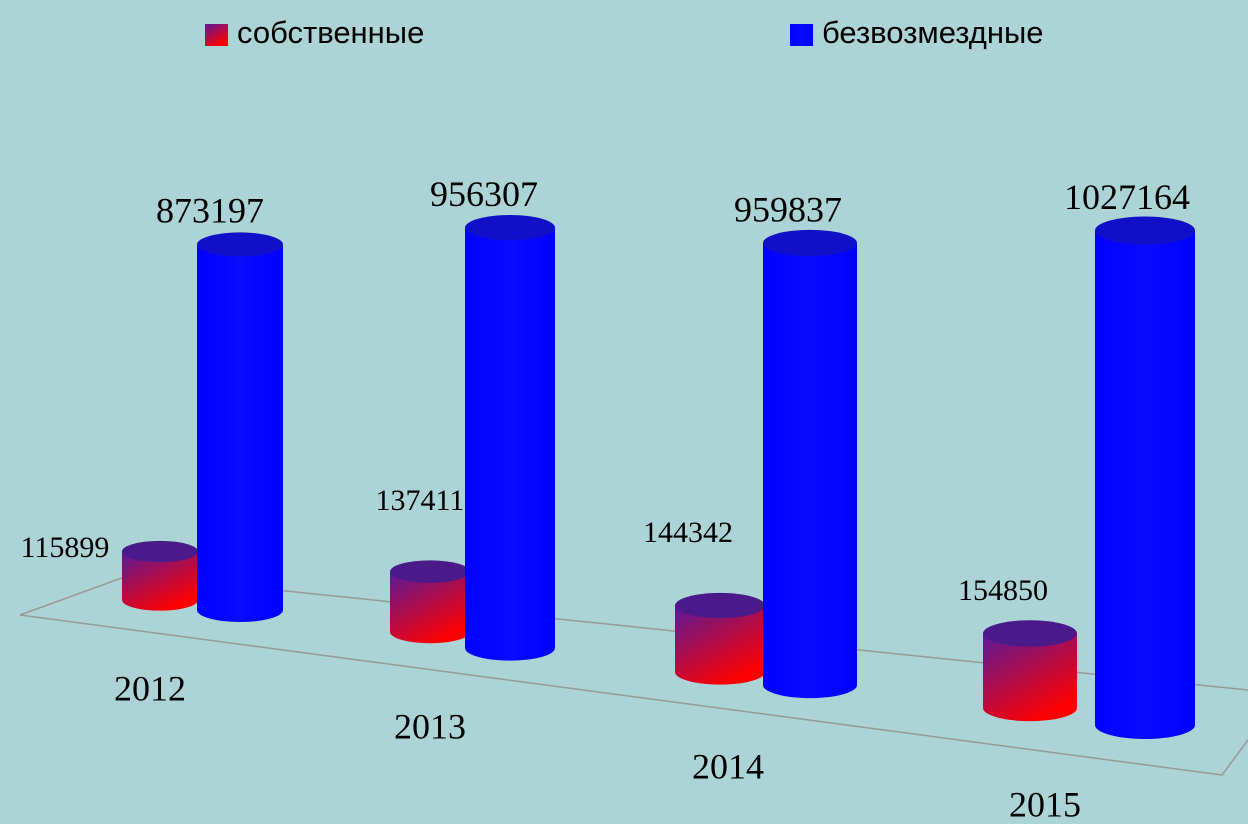 The image size is (1248, 824). Describe the element at coordinates (65, 547) in the screenshot. I see `value-label: 115899` at that location.